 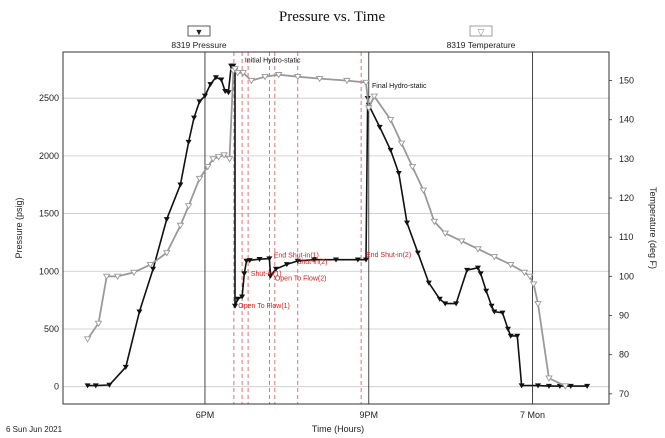 What do you see at coordinates (199, 45) in the screenshot?
I see `legend-pressure-label: 8319 Pressure` at bounding box center [199, 45].